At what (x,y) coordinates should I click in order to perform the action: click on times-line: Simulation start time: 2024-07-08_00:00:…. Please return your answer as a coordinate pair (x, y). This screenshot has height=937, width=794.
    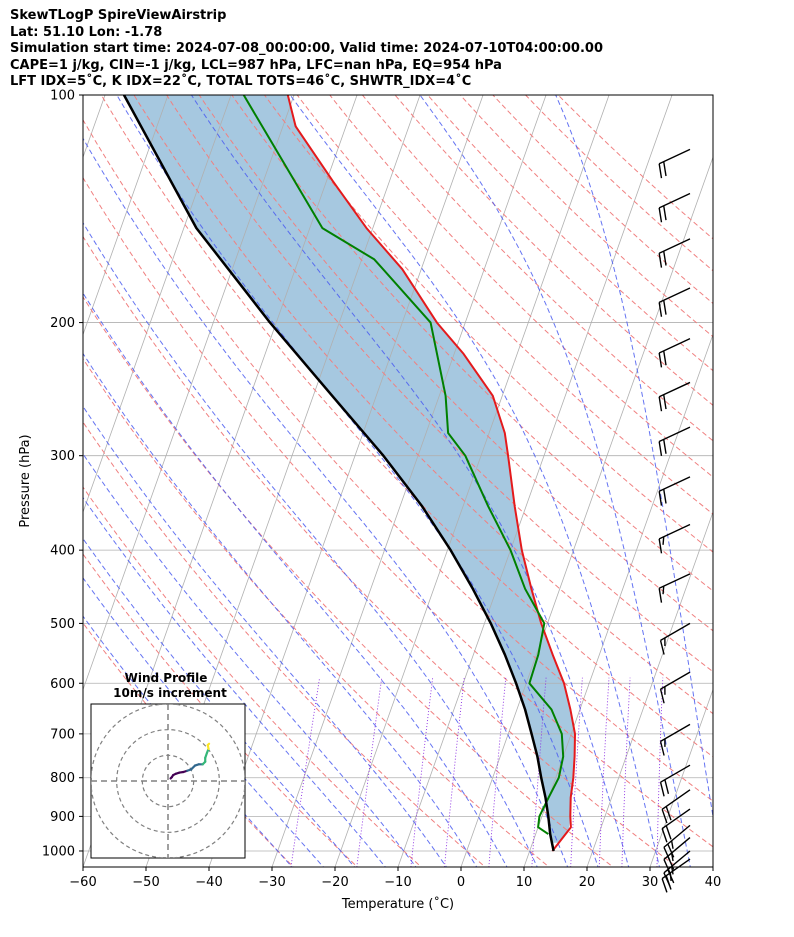
    Looking at the image, I should click on (306, 48).